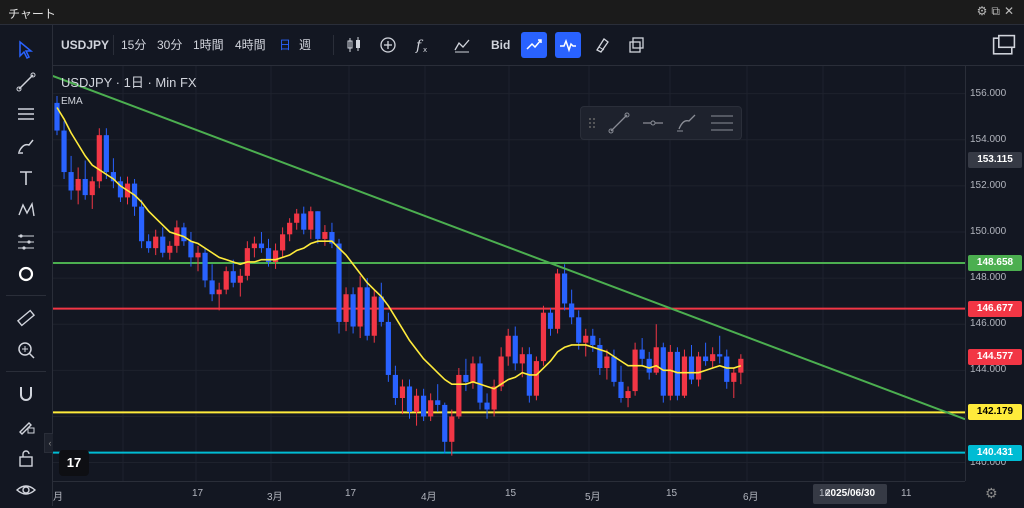  Describe the element at coordinates (129, 82) in the screenshot. I see `chart-legend-title: USDJPY · 1日 · Min FX` at that location.